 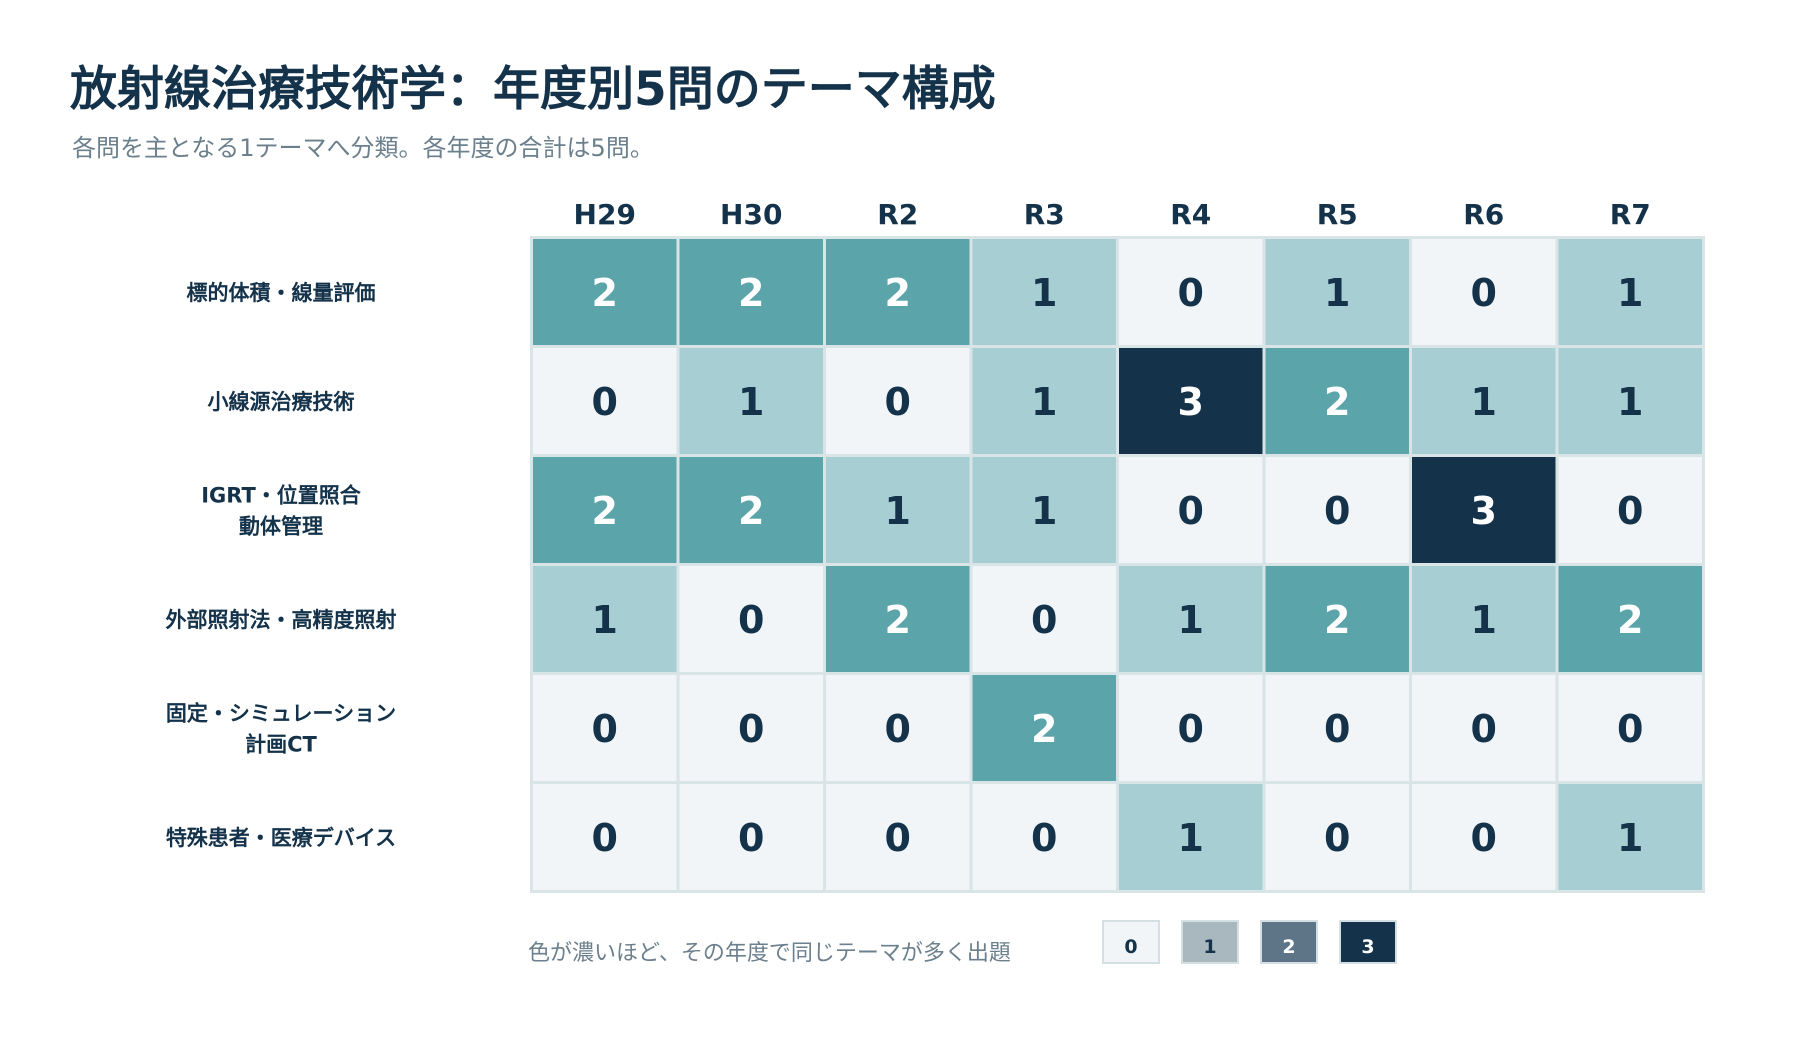 I want to click on row-label-2-line-1: 動体管理, so click(x=281, y=527).